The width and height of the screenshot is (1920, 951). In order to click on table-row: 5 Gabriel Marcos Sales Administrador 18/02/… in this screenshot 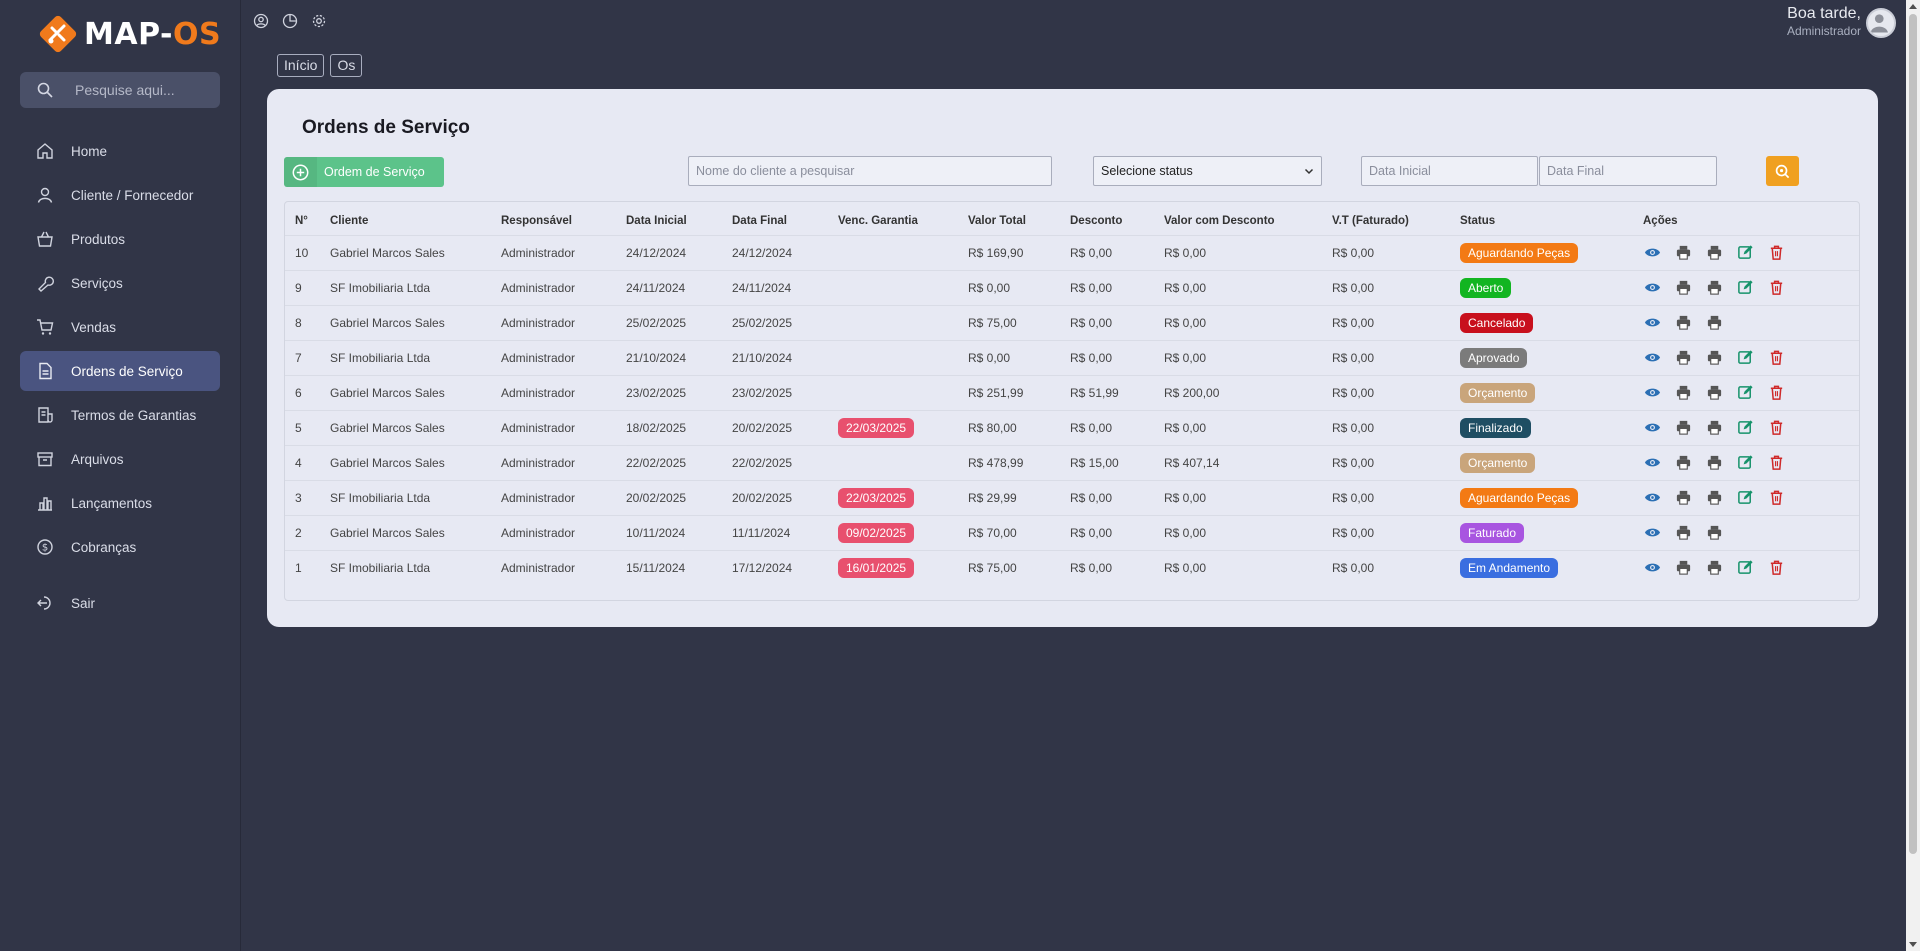, I will do `click(1072, 427)`.